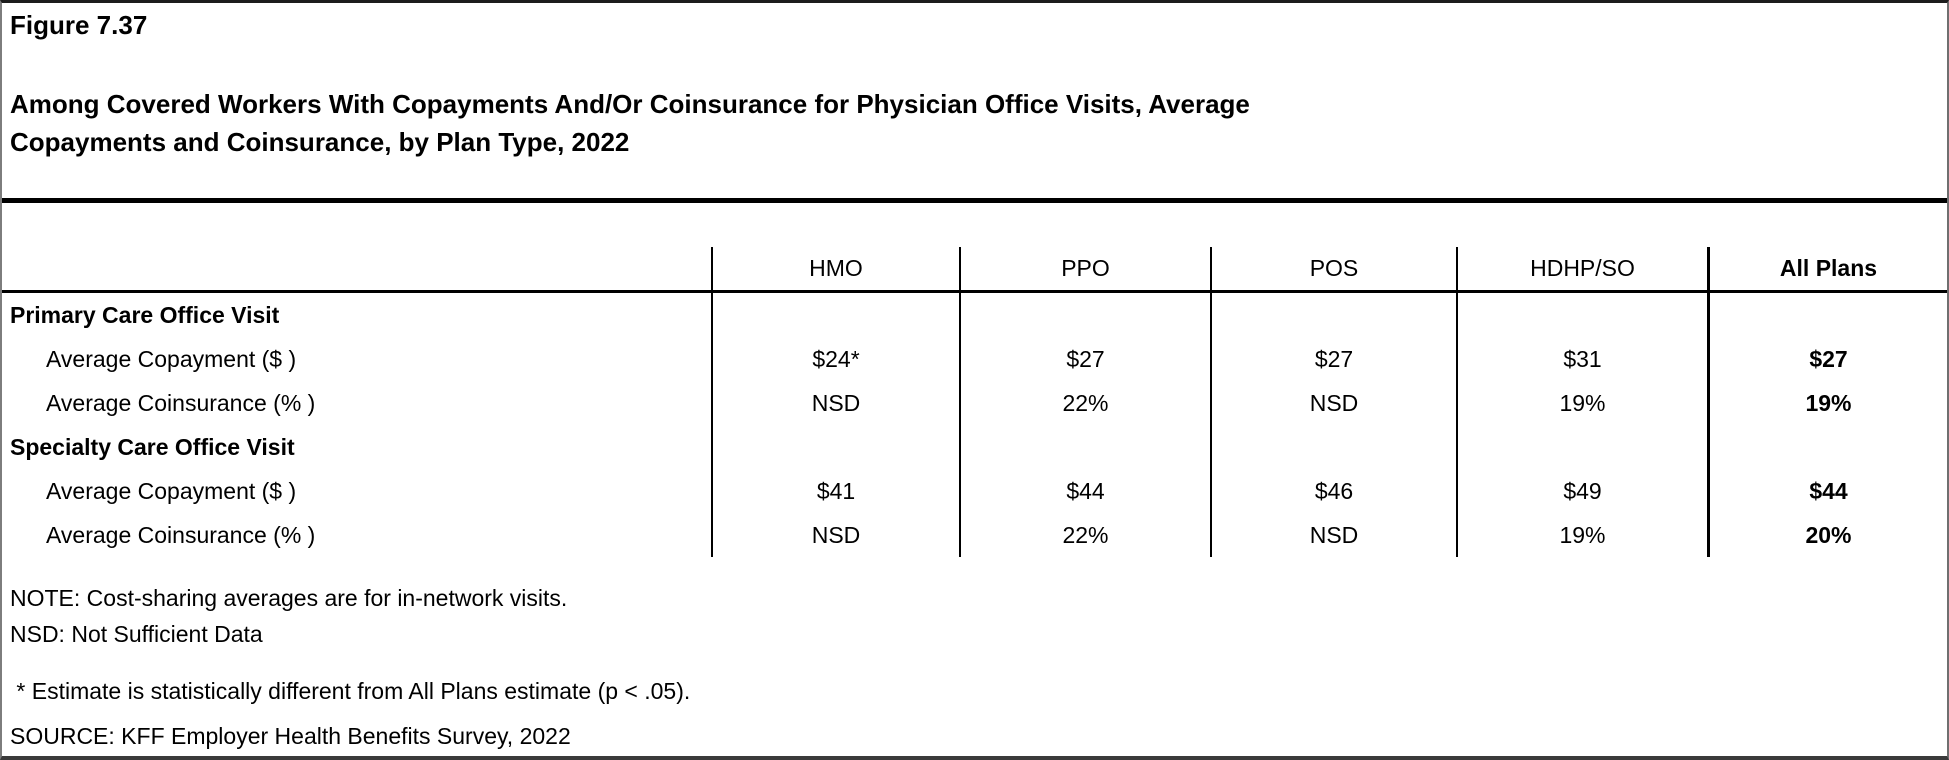  What do you see at coordinates (152, 446) in the screenshot?
I see `section-title-specialty-care: Specialty Care Office Visit` at bounding box center [152, 446].